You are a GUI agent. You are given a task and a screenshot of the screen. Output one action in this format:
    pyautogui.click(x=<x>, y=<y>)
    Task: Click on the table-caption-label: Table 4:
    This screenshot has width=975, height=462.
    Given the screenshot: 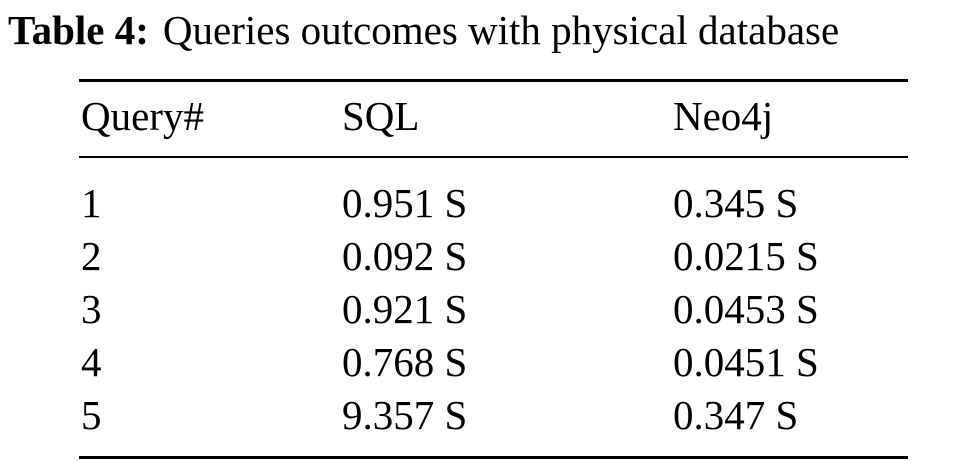 What is the action you would take?
    pyautogui.click(x=78, y=30)
    